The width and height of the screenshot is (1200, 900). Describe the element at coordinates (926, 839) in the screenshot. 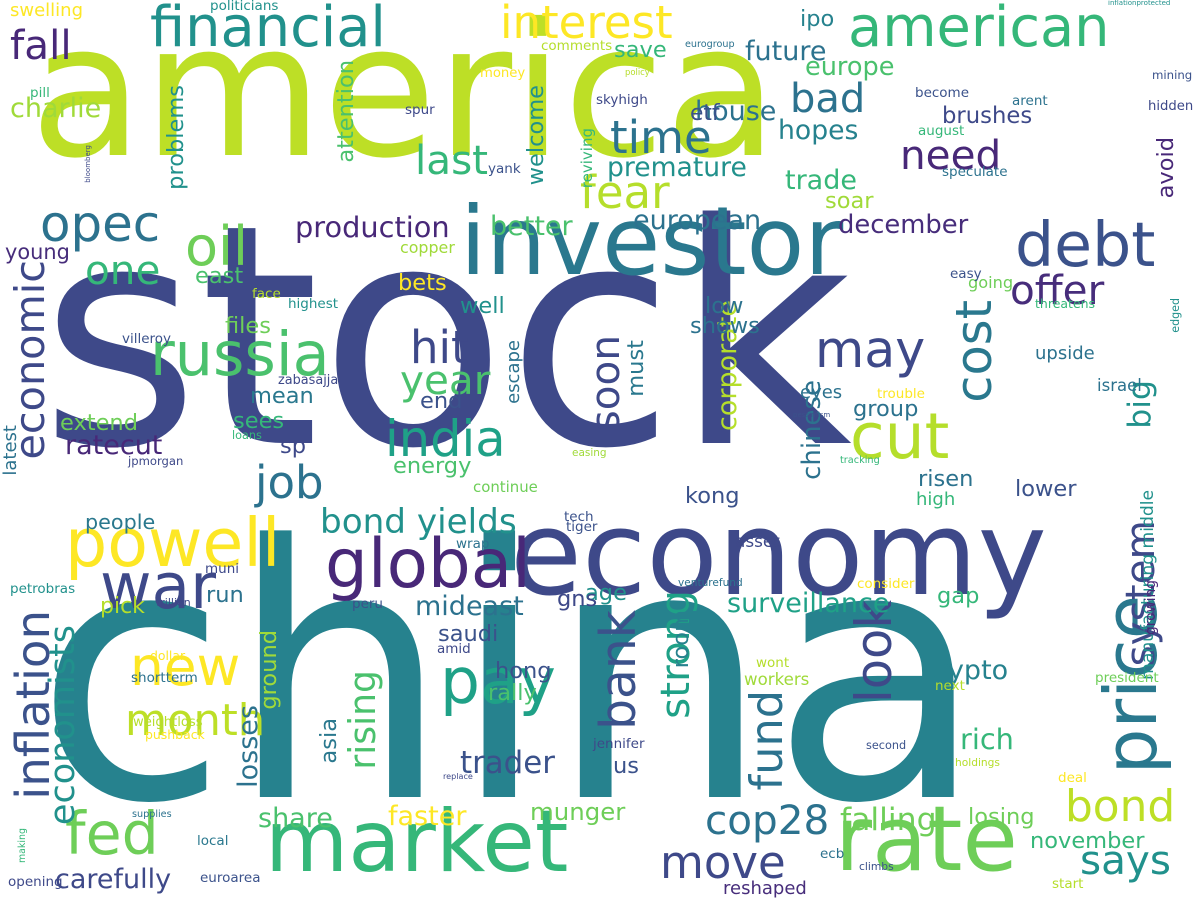

I see `word: rate` at that location.